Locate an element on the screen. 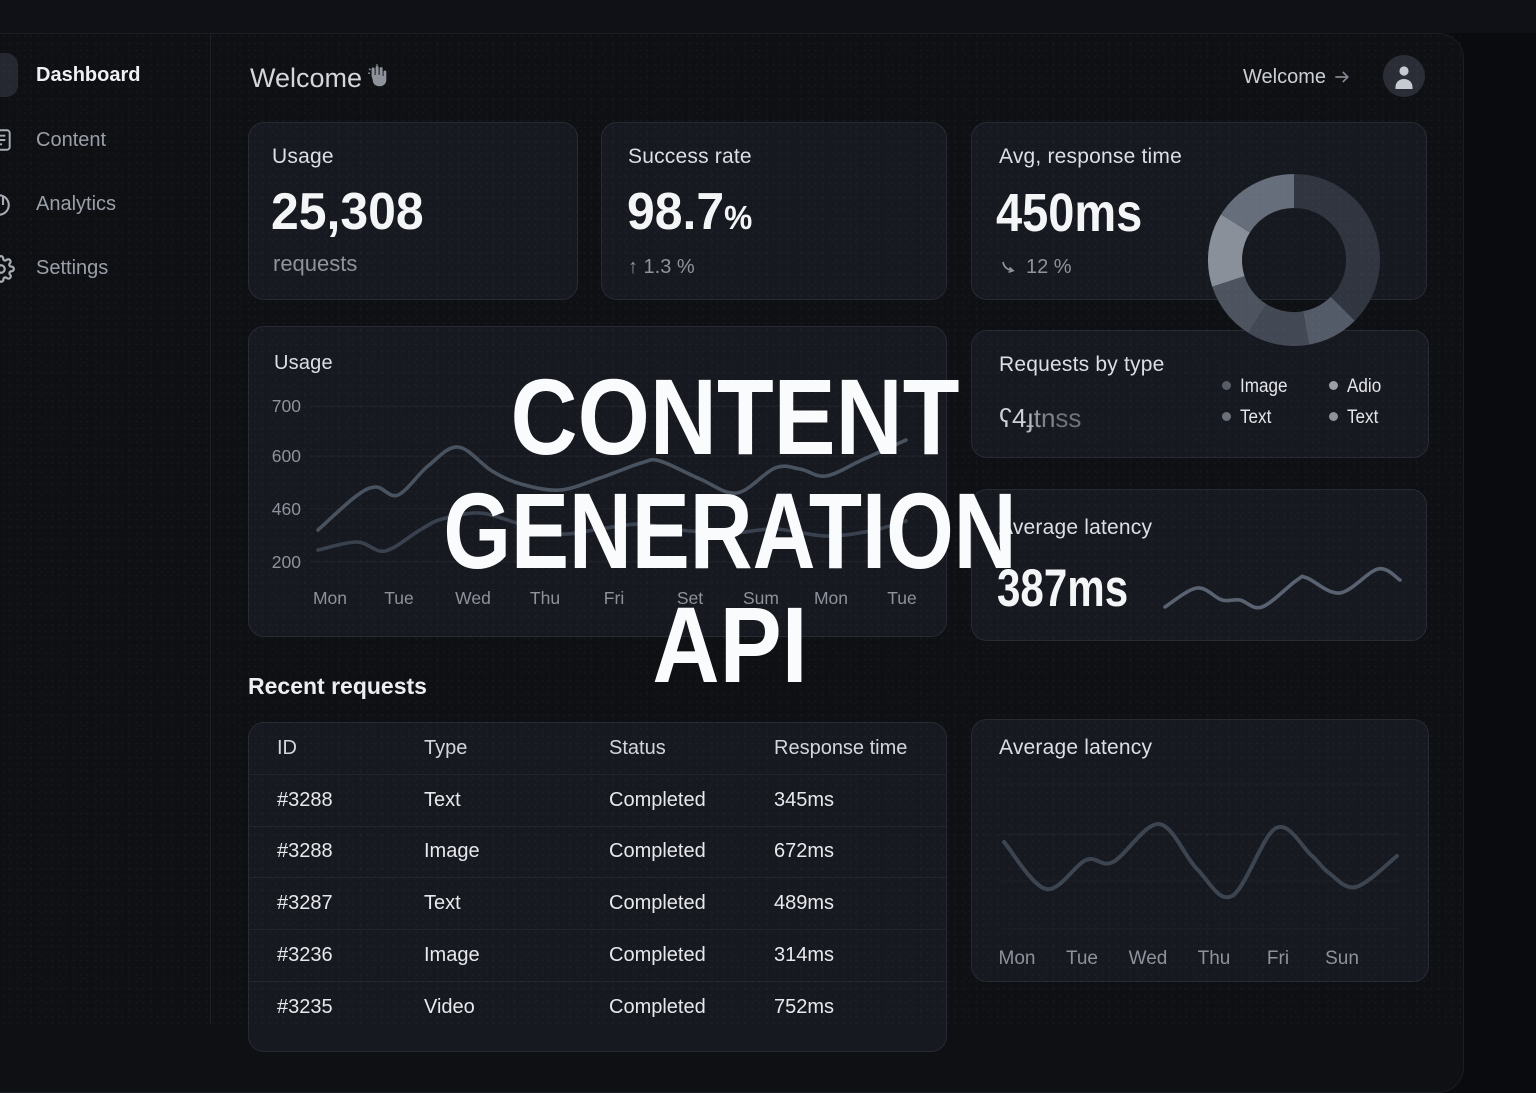 Image resolution: width=1536 pixels, height=1093 pixels. svg-text: 600 is located at coordinates (286, 456).